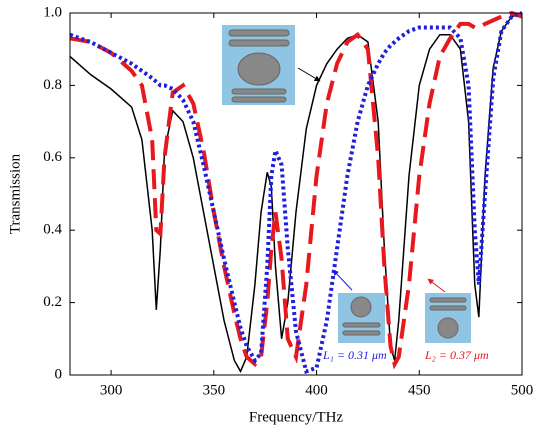 Image resolution: width=539 pixels, height=435 pixels. I want to click on x-tick-label: 500, so click(522, 390).